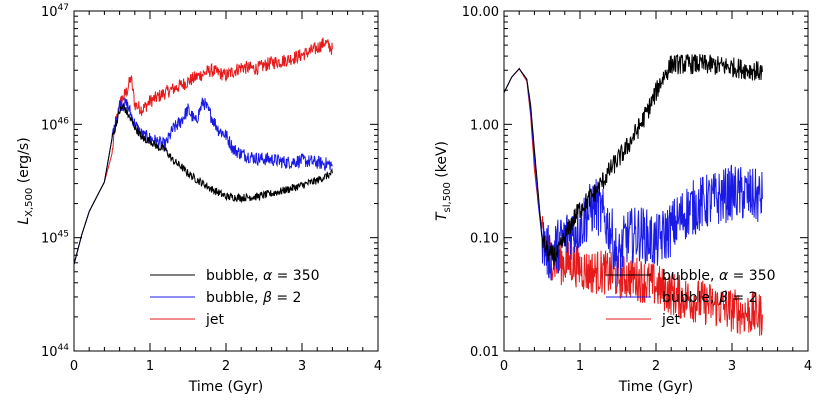 This screenshot has height=400, width=817. I want to click on series-line-bubble_alpha, so click(203, 183).